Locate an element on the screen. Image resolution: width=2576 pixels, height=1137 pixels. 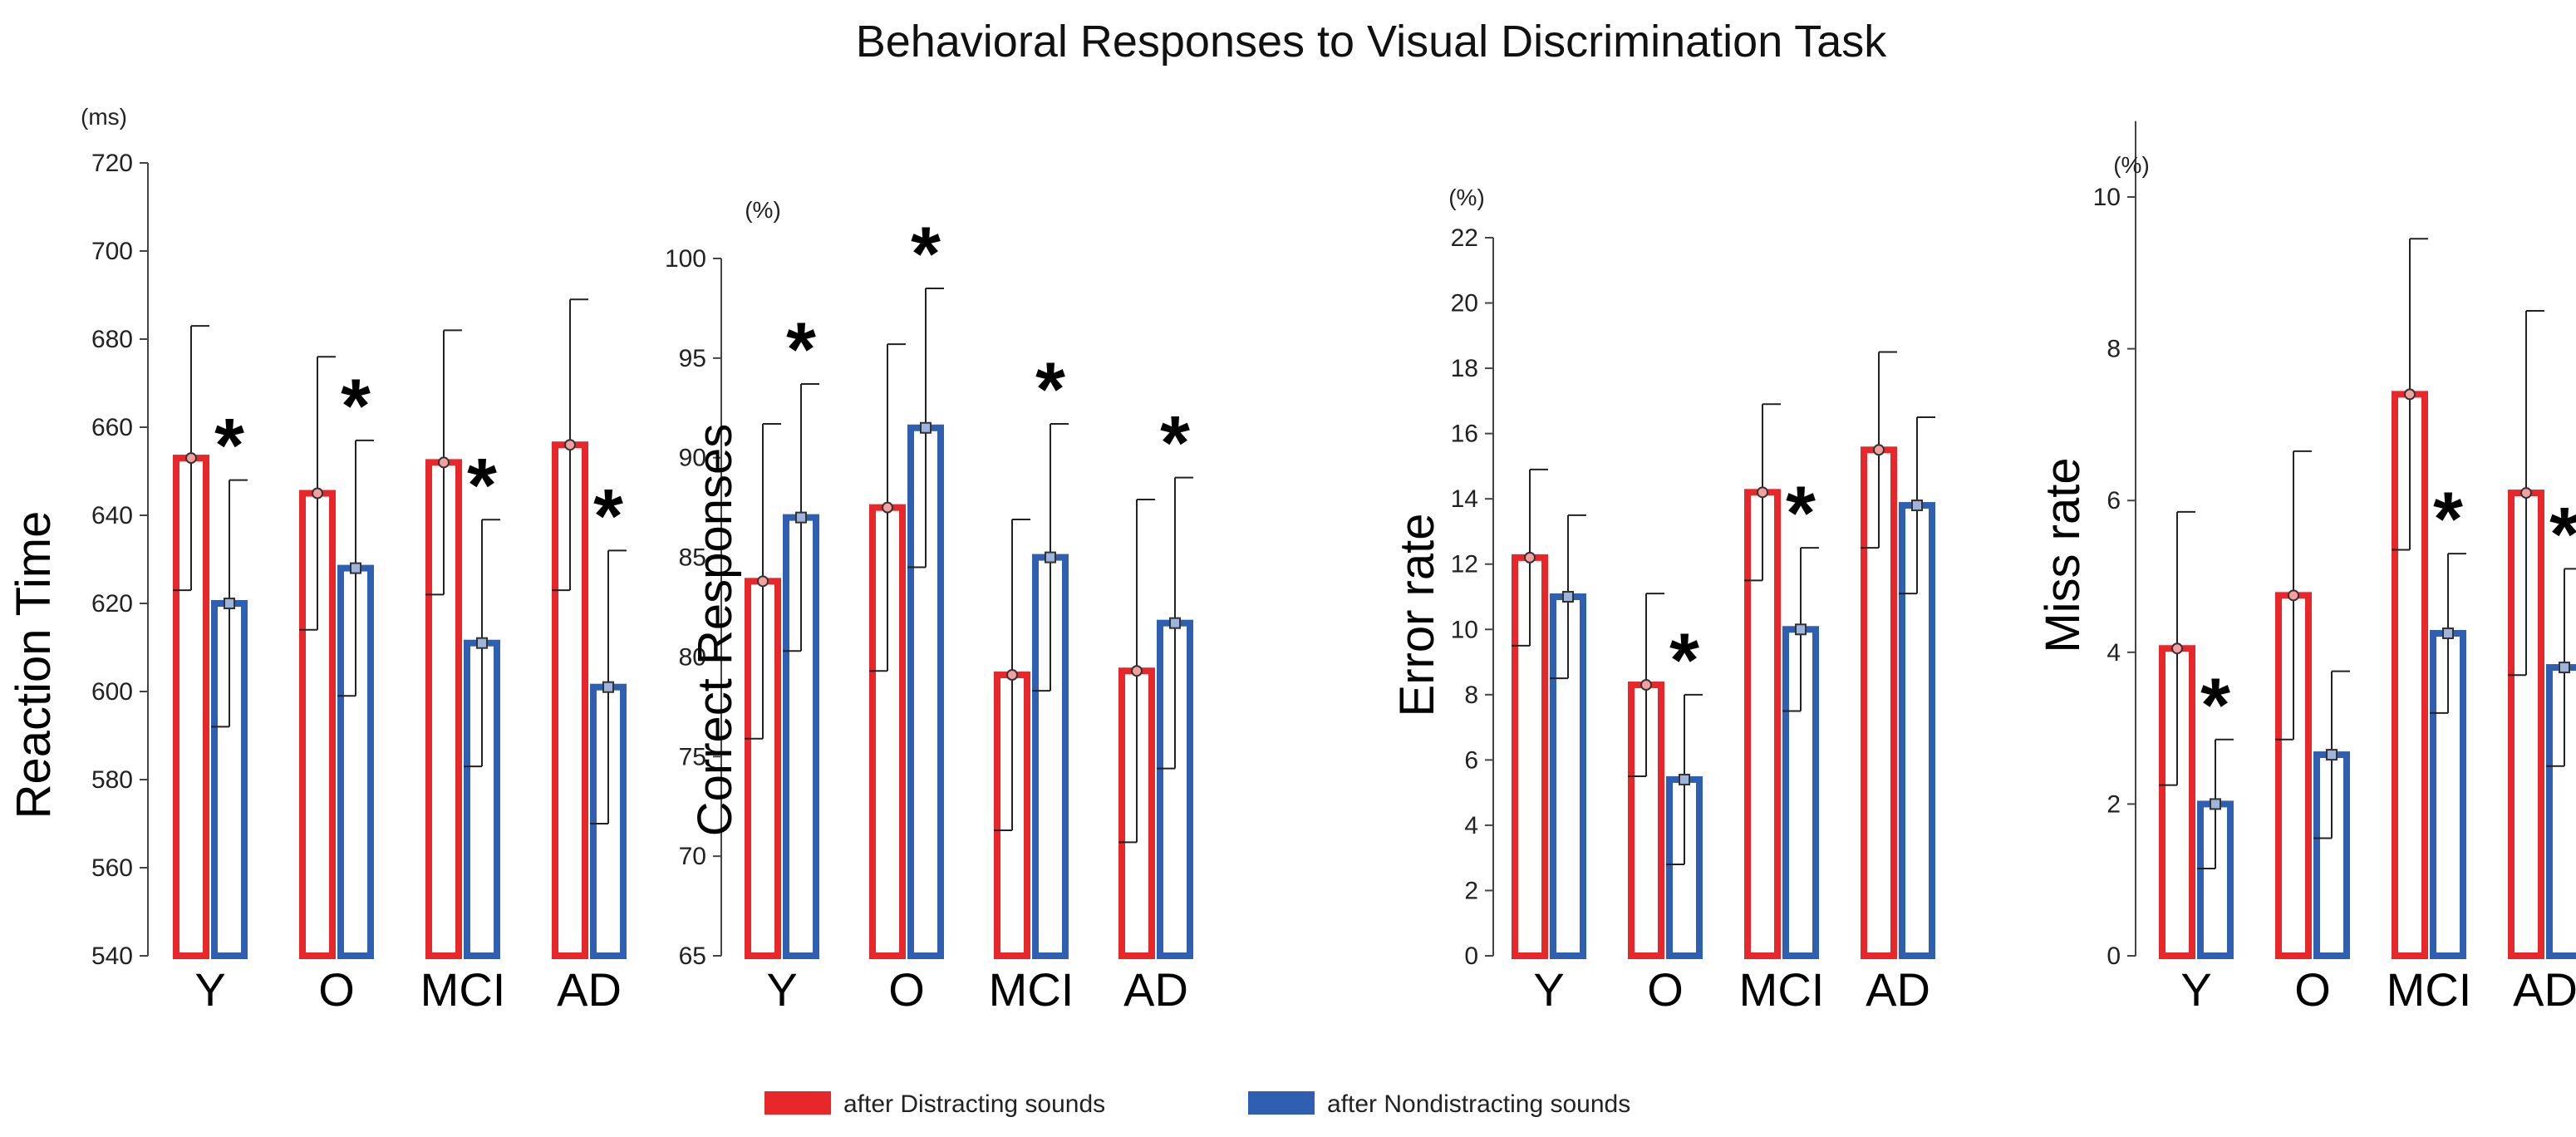
y-tick-label: 18 is located at coordinates (1464, 369).